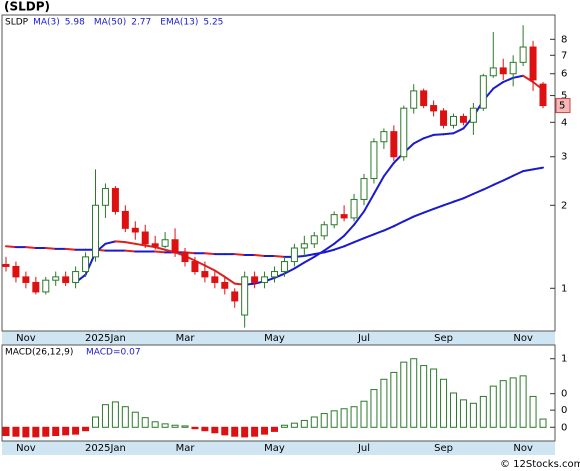 This screenshot has height=471, width=580. Describe the element at coordinates (186, 448) in the screenshot. I see `x-tick-label: Mar` at that location.